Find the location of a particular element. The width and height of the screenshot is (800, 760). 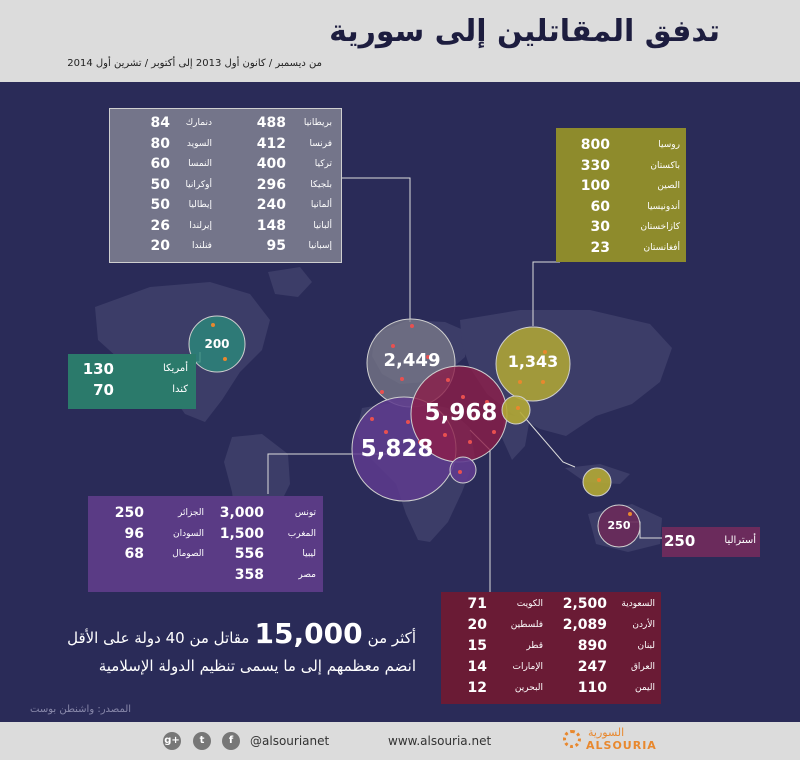

america-bubble is located at coordinates (217, 344).